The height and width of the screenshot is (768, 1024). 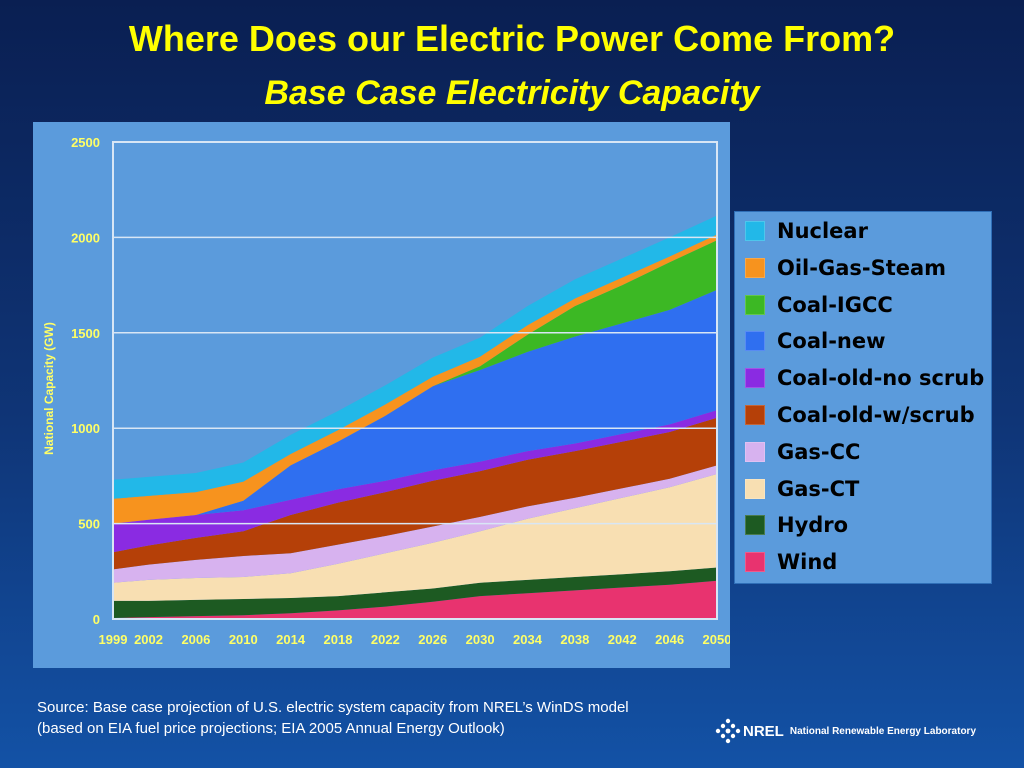 What do you see at coordinates (528, 639) in the screenshot?
I see `x-tick-label: 2034` at bounding box center [528, 639].